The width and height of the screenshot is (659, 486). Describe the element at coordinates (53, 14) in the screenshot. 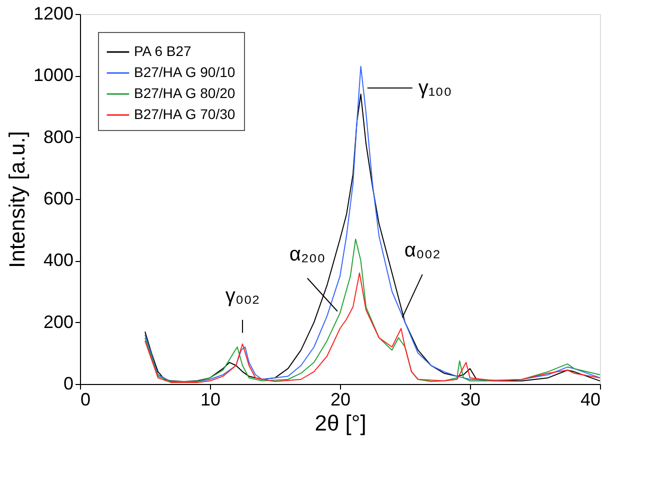

I see `y-tick-label: 1200` at that location.